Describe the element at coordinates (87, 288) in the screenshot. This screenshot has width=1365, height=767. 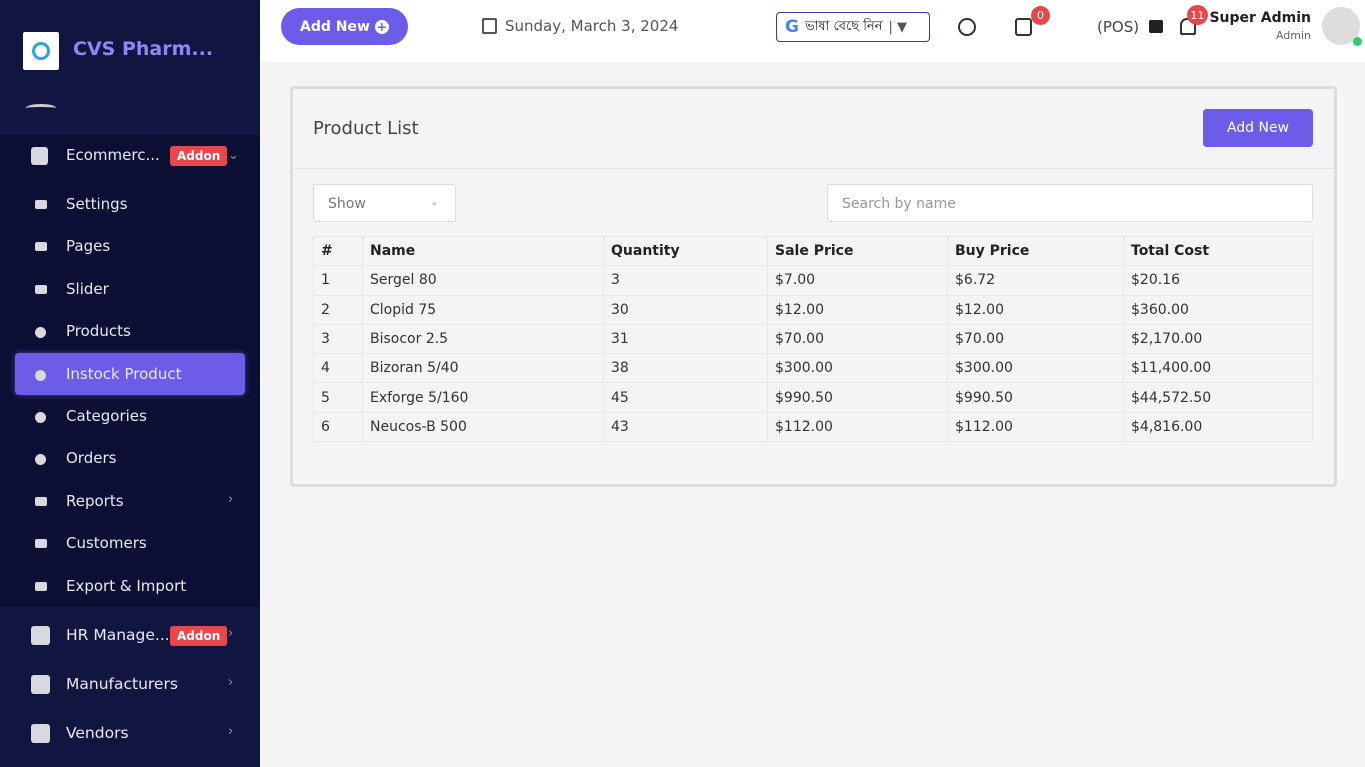
I see `menu-item: Slider` at that location.